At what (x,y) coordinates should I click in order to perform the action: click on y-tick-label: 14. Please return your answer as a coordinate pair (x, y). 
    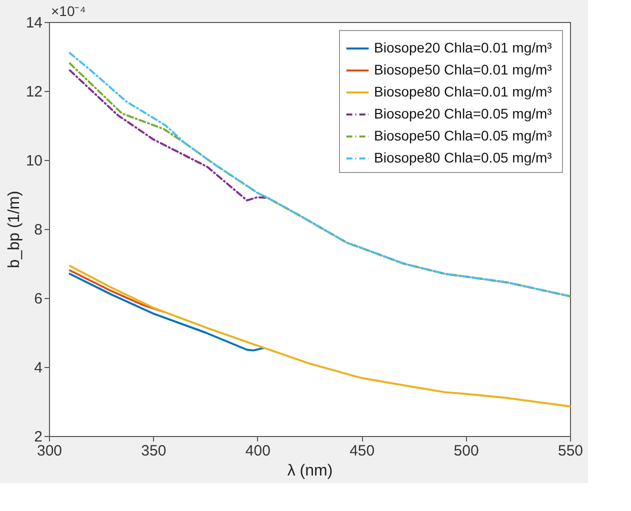
    Looking at the image, I should click on (34, 23).